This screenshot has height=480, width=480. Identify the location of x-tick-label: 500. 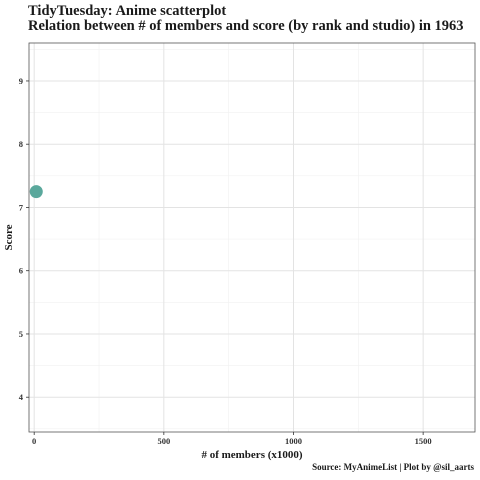
(163, 441).